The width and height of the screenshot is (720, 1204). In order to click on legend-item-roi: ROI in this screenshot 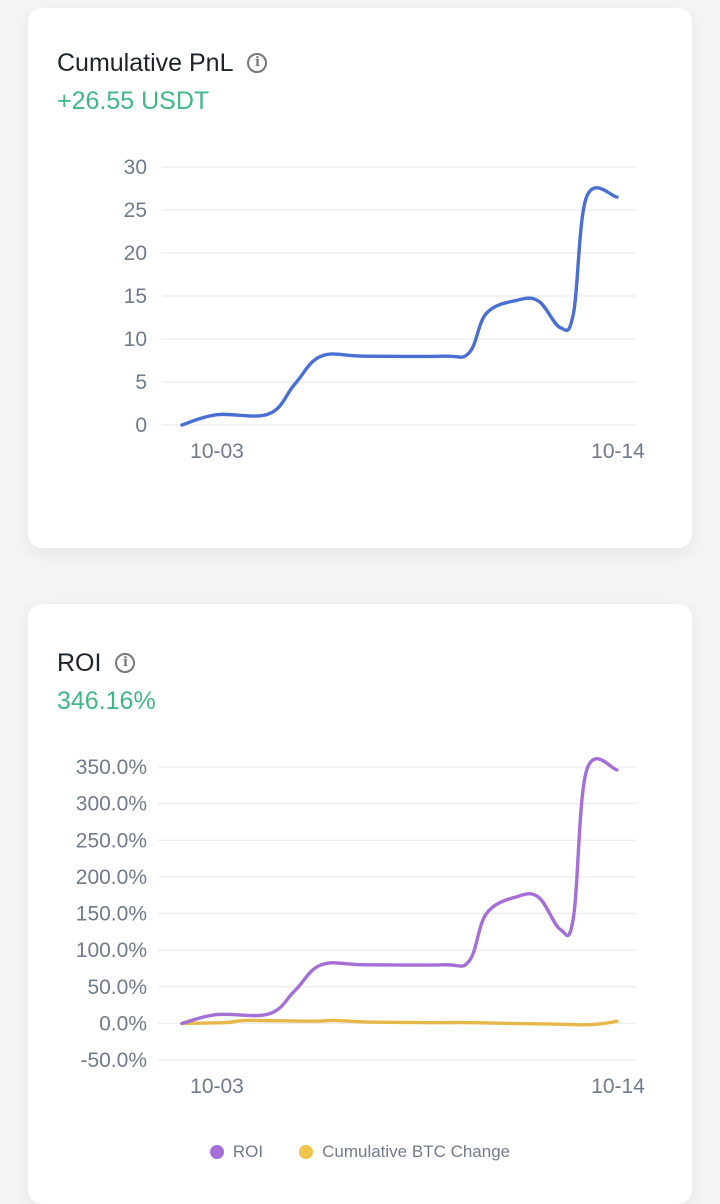, I will do `click(236, 1152)`.